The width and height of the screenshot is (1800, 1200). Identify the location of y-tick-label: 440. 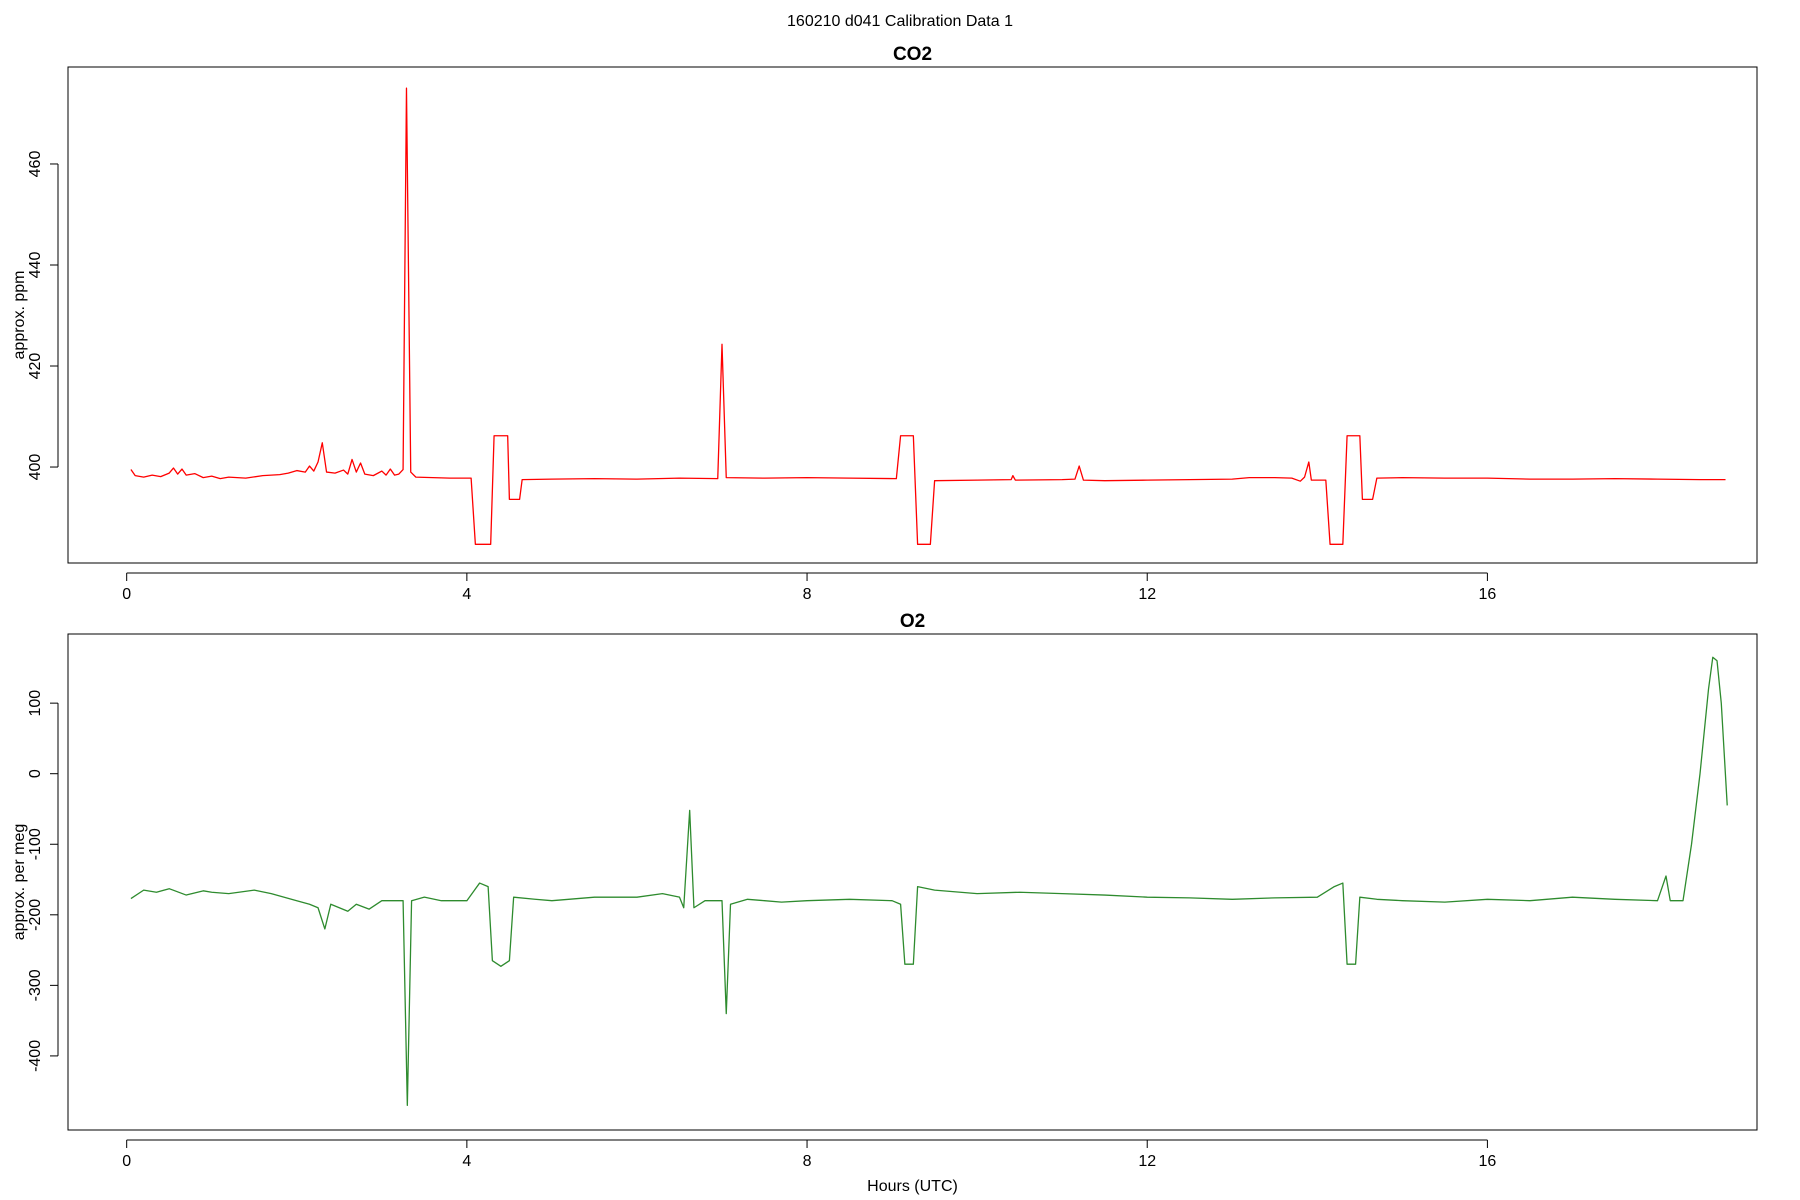
(35, 265).